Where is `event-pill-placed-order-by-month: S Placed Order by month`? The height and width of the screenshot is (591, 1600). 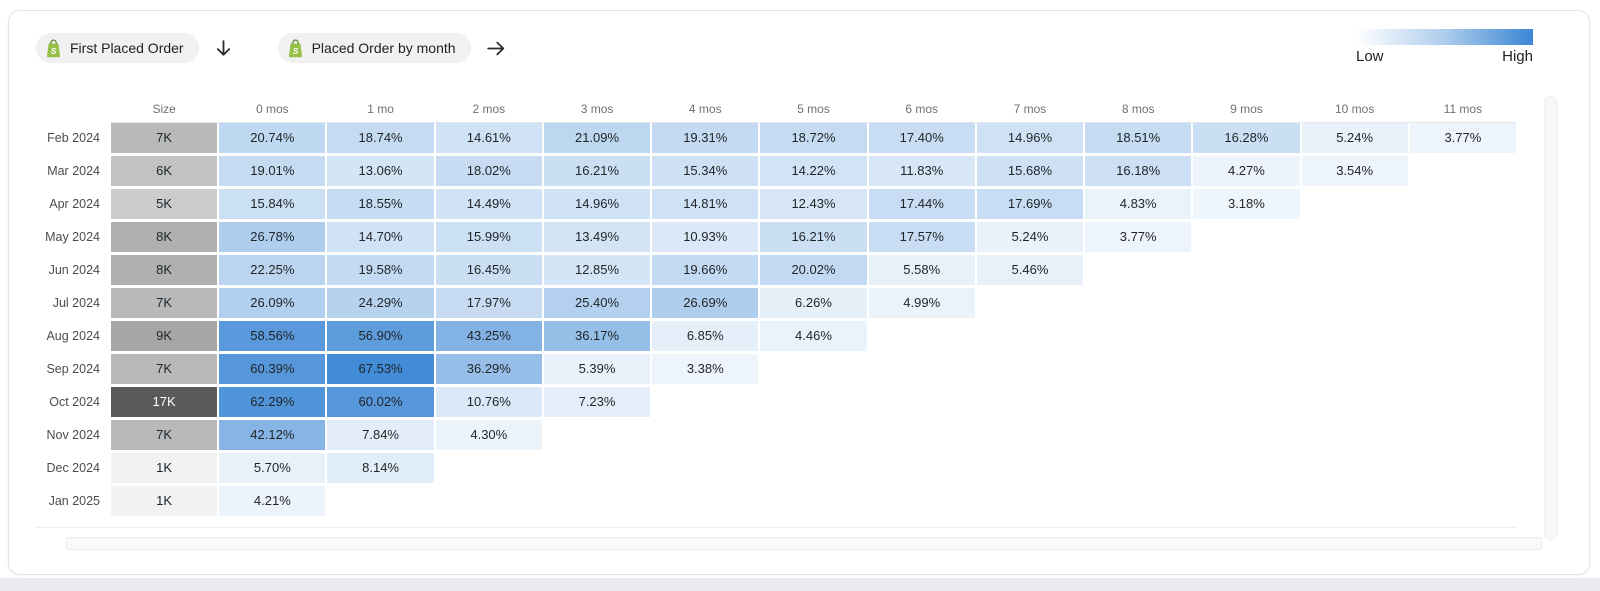
event-pill-placed-order-by-month: S Placed Order by month is located at coordinates (374, 48).